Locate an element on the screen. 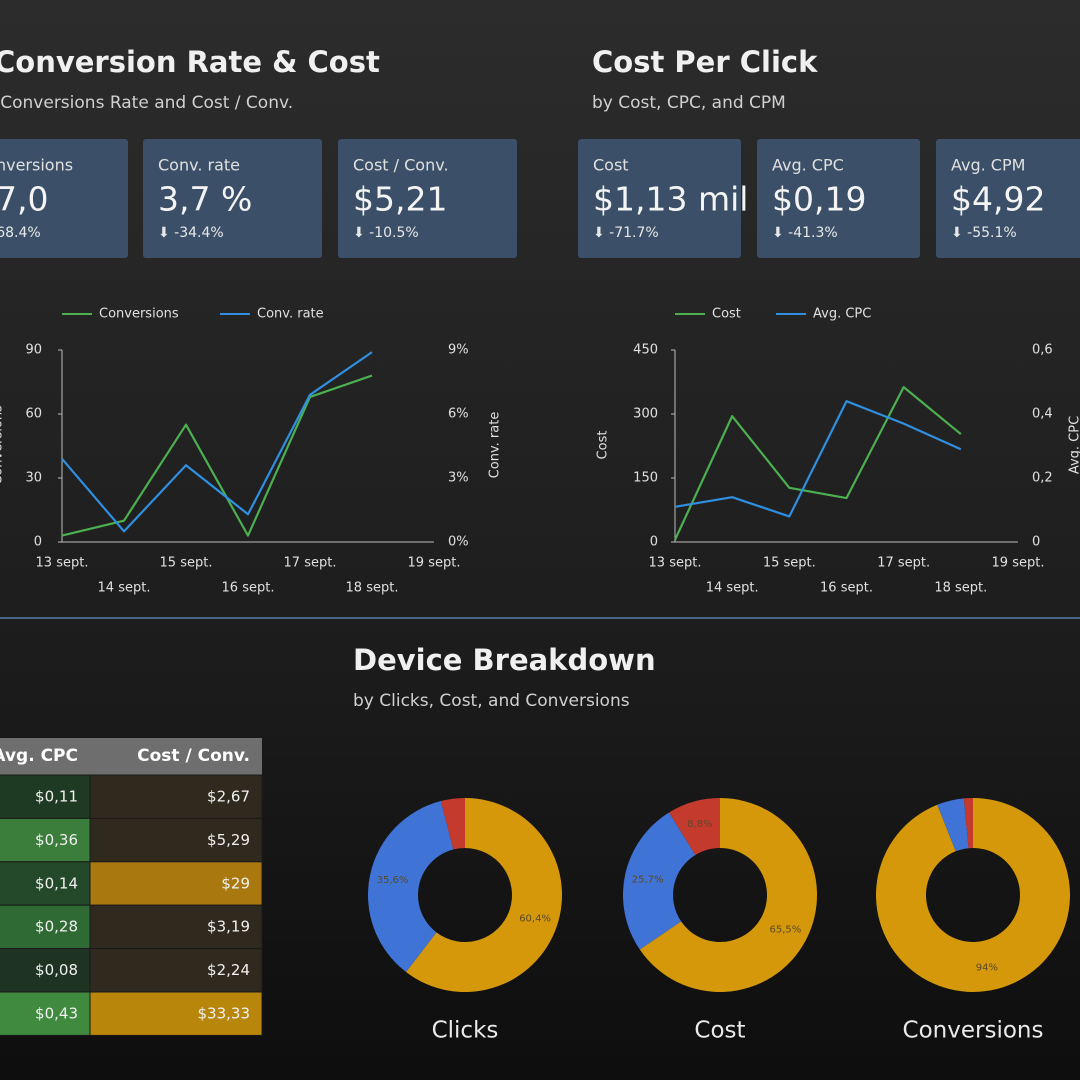  kpi-value: 17,0 is located at coordinates (24, 199).